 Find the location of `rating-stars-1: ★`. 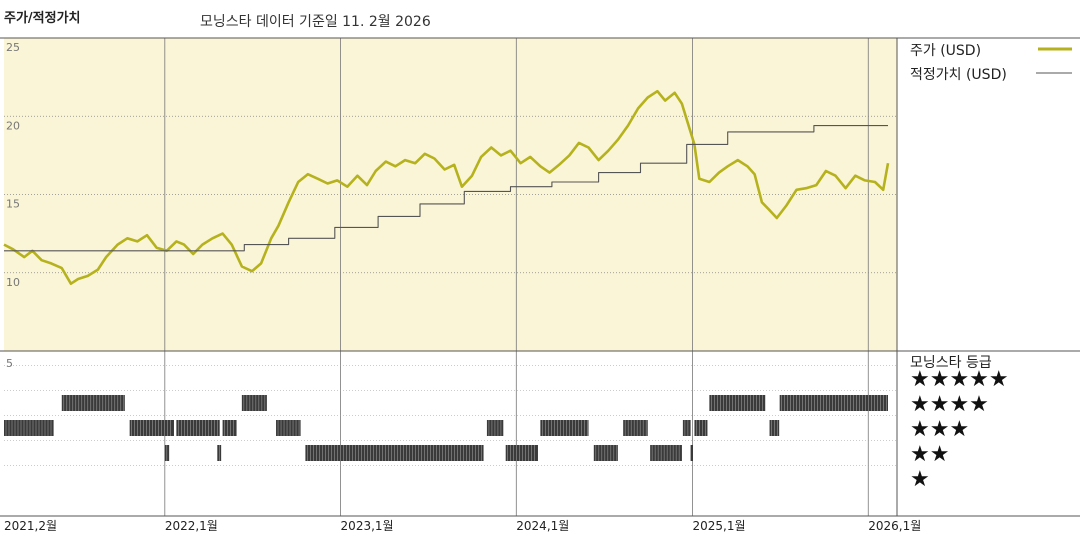

rating-stars-1: ★ is located at coordinates (920, 479).